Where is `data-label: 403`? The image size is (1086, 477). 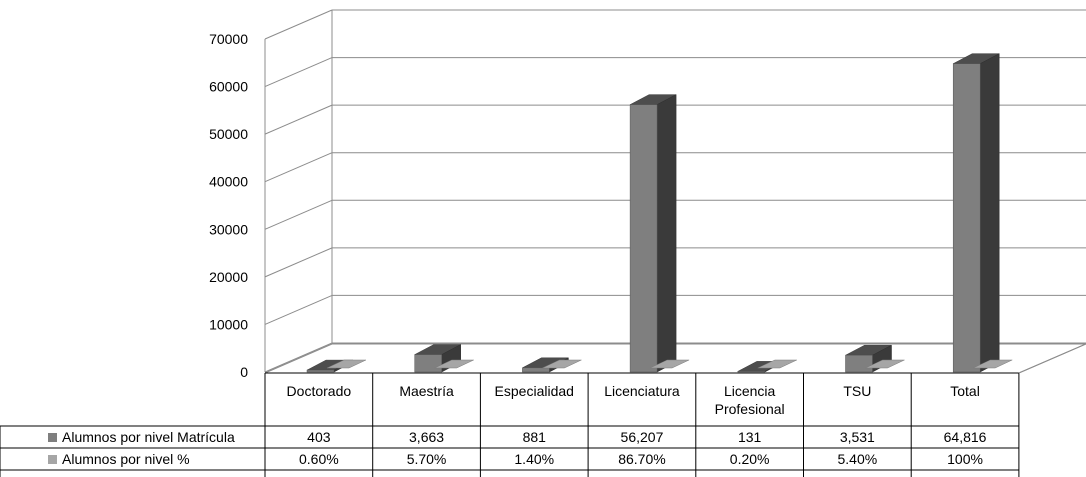
data-label: 403 is located at coordinates (319, 437).